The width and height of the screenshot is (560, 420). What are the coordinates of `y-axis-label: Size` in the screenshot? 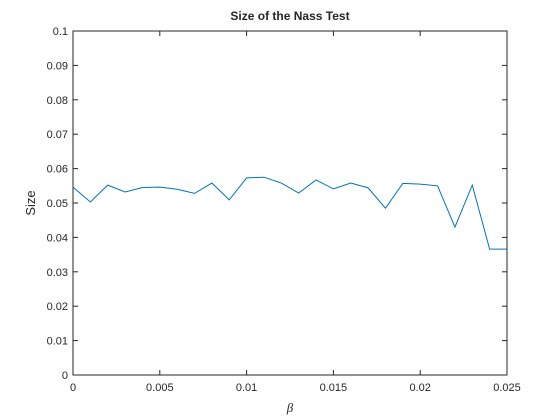 It's located at (30, 202).